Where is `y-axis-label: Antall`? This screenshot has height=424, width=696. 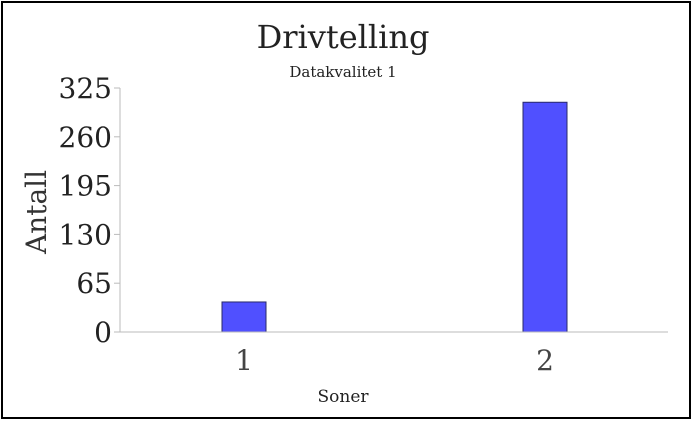 y-axis-label: Antall is located at coordinates (36, 212).